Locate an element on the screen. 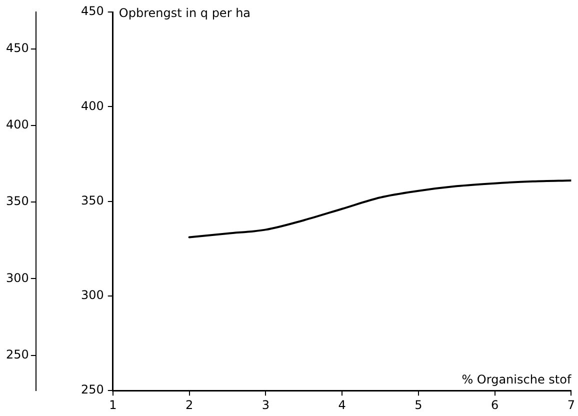 This screenshot has height=416, width=578. y2-tick-label: 450 is located at coordinates (17, 47).